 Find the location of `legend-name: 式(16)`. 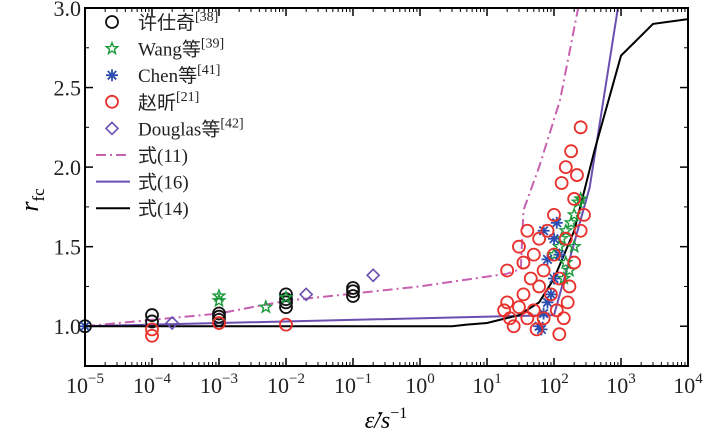

legend-name: 式(16) is located at coordinates (163, 183).